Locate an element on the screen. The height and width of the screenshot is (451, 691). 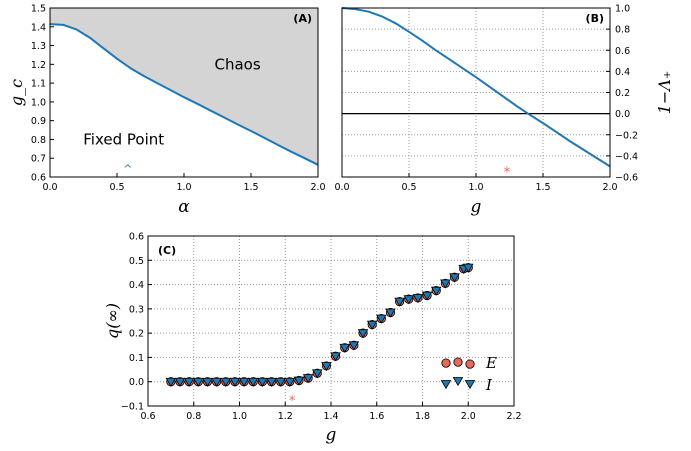
panel-c-y-ticks: −0.1 0.0 0.1 0.2 0.3 0.4 0.5 0.6 is located at coordinates (136, 322).